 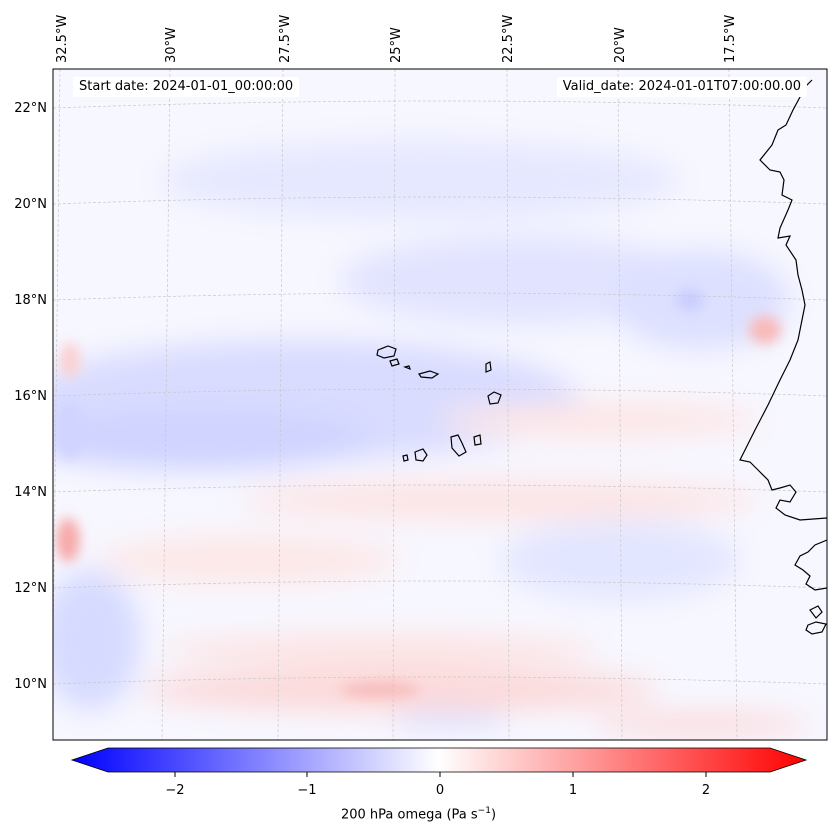 What do you see at coordinates (508, 39) in the screenshot?
I see `lon-label: 22.5°W` at bounding box center [508, 39].